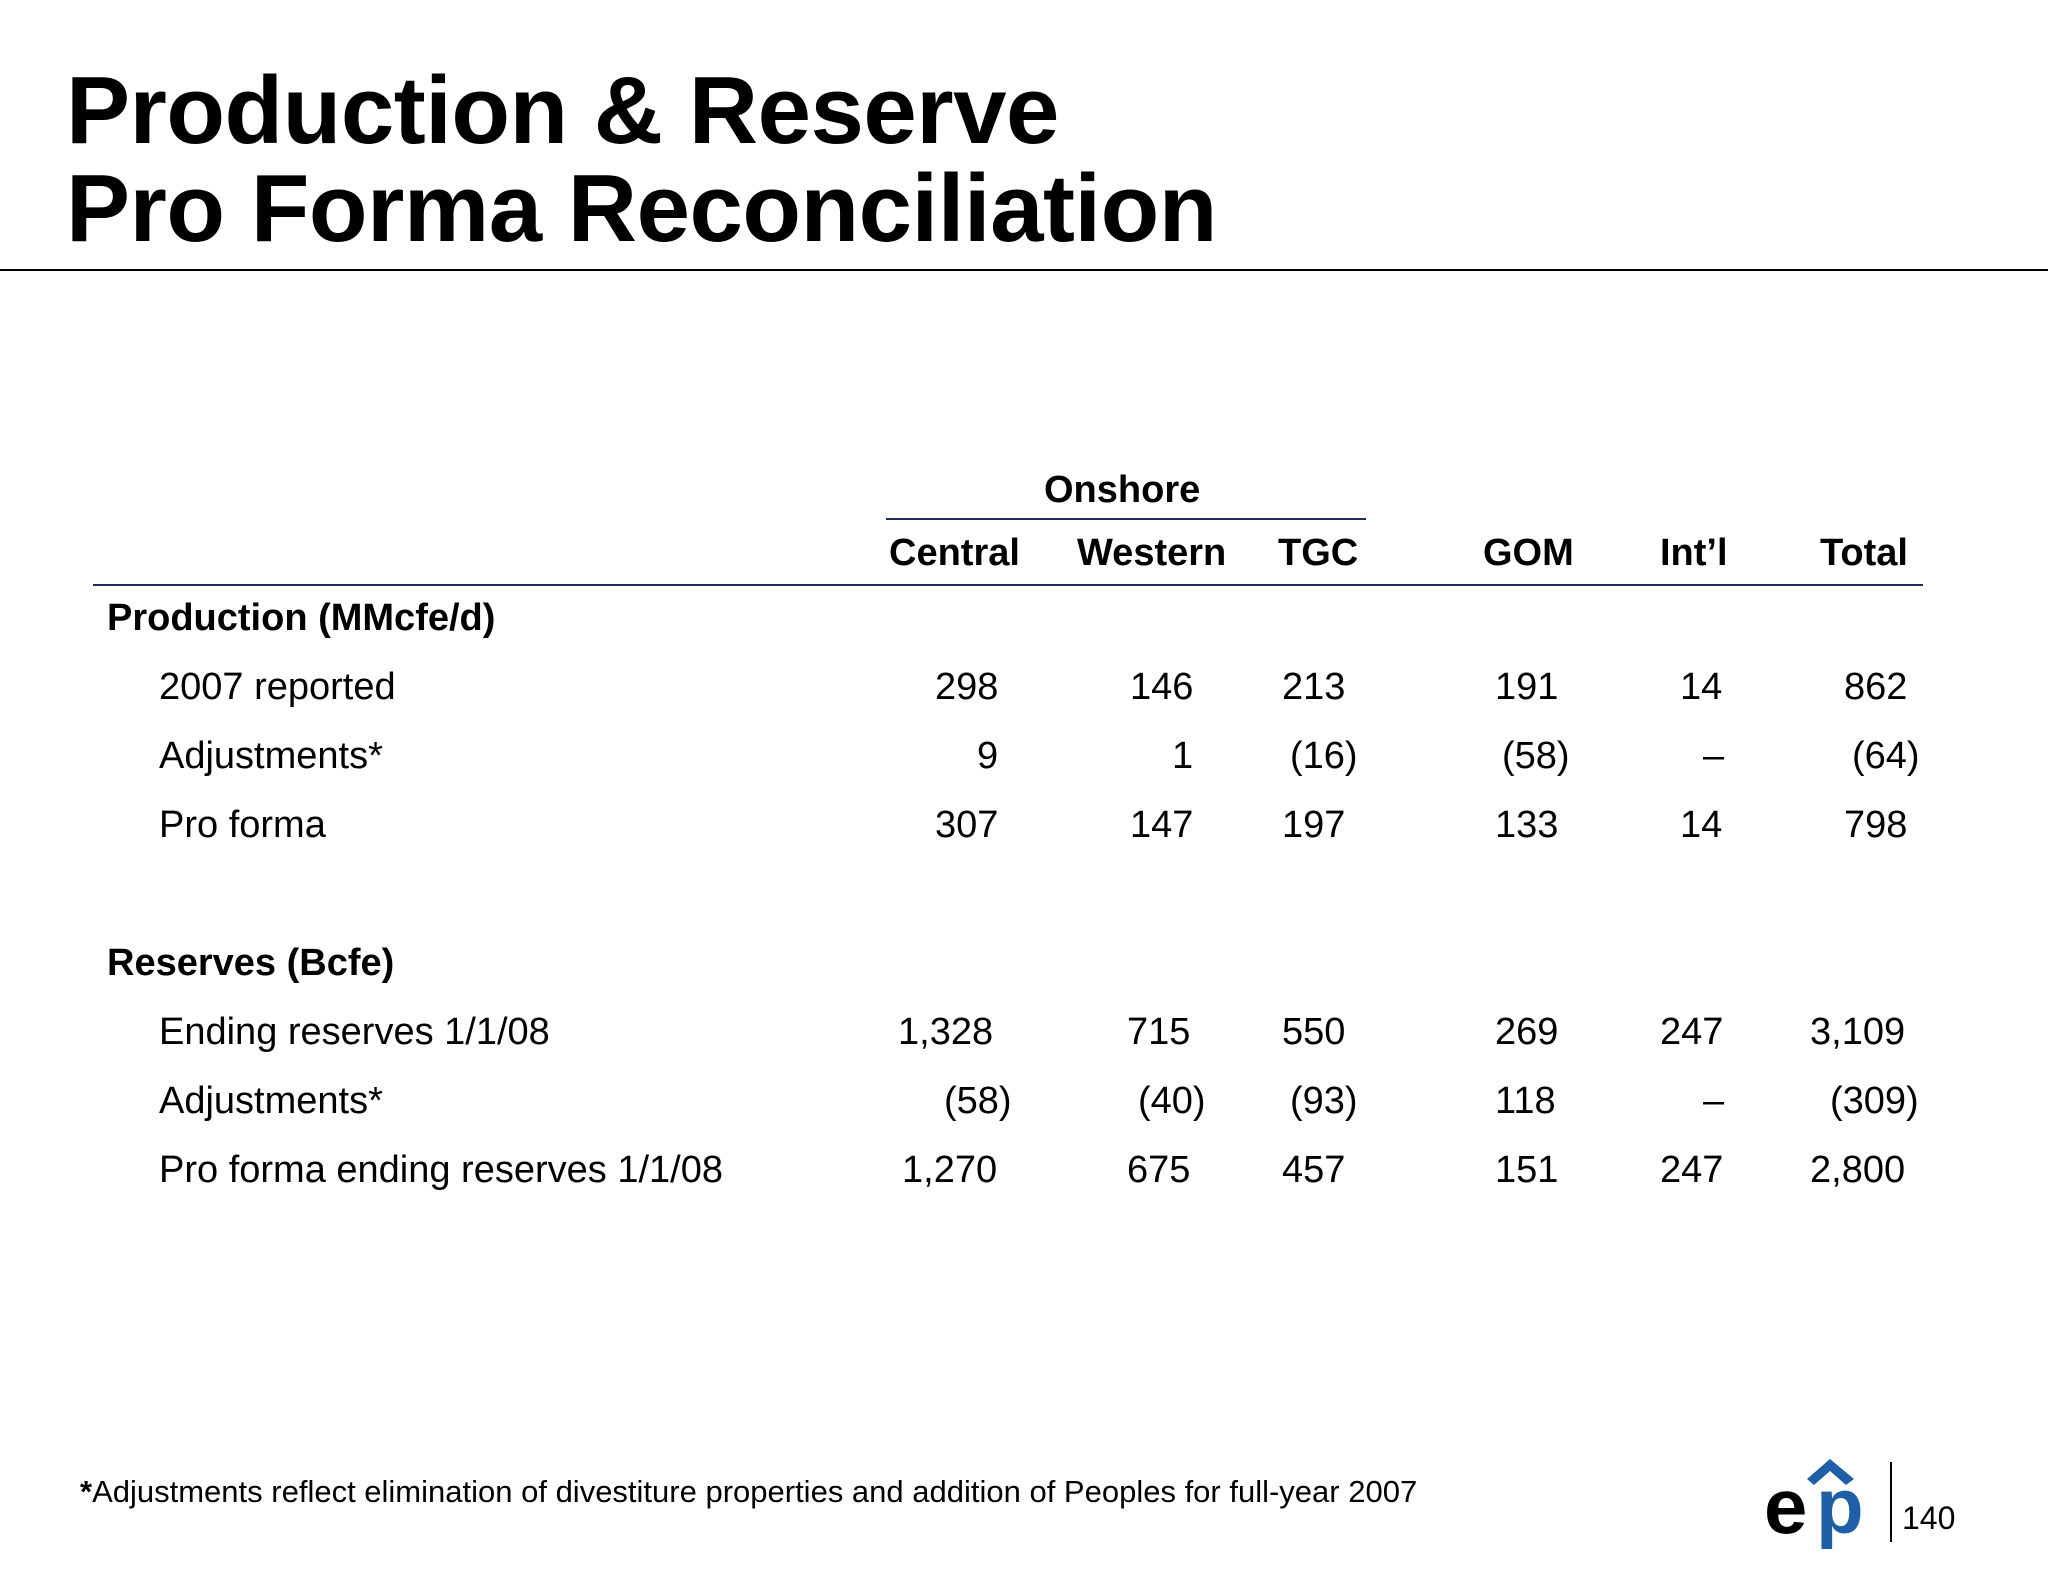  What do you see at coordinates (1527, 825) in the screenshot?
I see `cell-gom: 133` at bounding box center [1527, 825].